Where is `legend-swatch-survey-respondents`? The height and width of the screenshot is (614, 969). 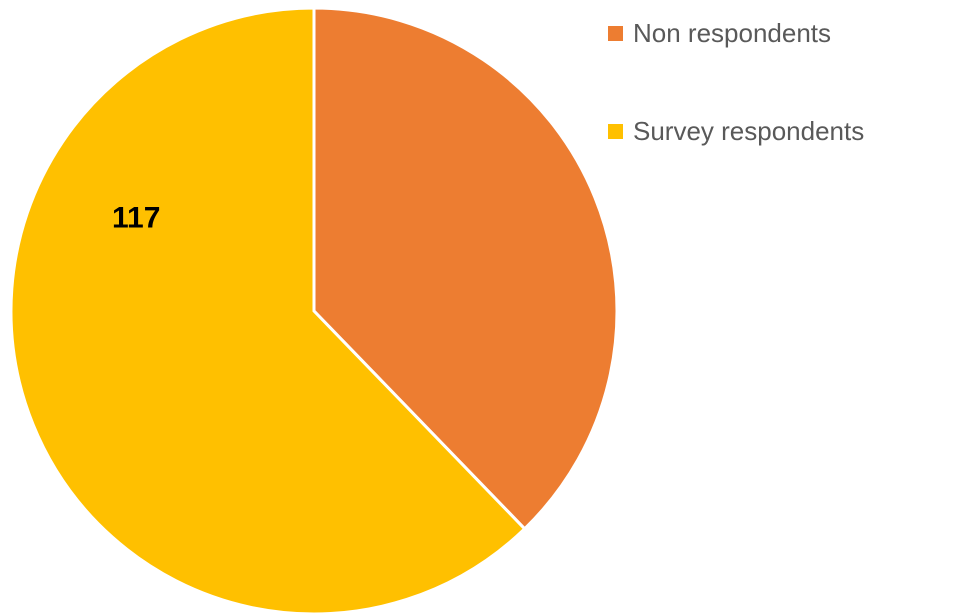
legend-swatch-survey-respondents is located at coordinates (615, 131).